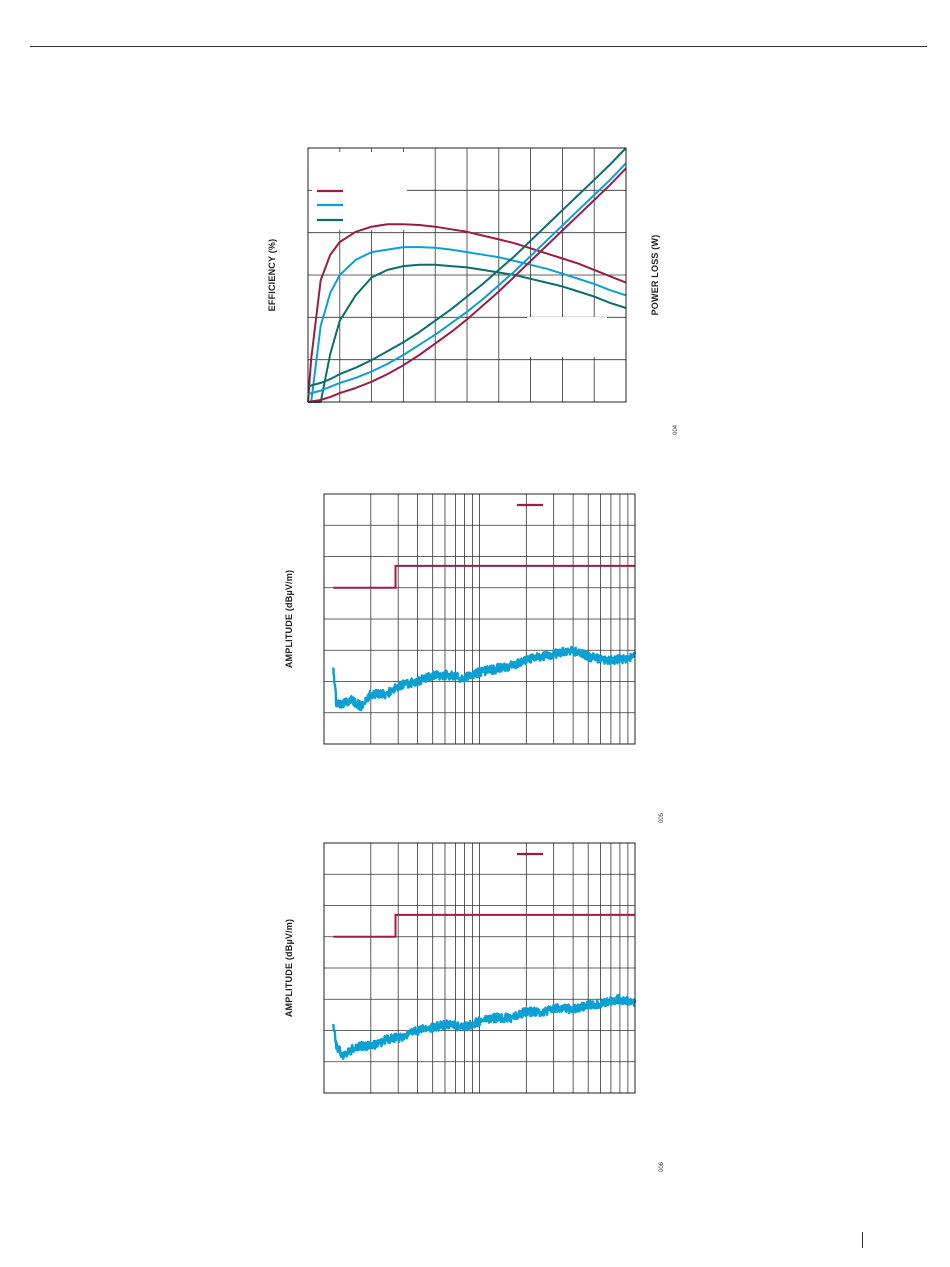 This screenshot has width=950, height=1267. What do you see at coordinates (272, 275) in the screenshot?
I see `chart1-y-axis-label: EFFICIENCY (%)` at bounding box center [272, 275].